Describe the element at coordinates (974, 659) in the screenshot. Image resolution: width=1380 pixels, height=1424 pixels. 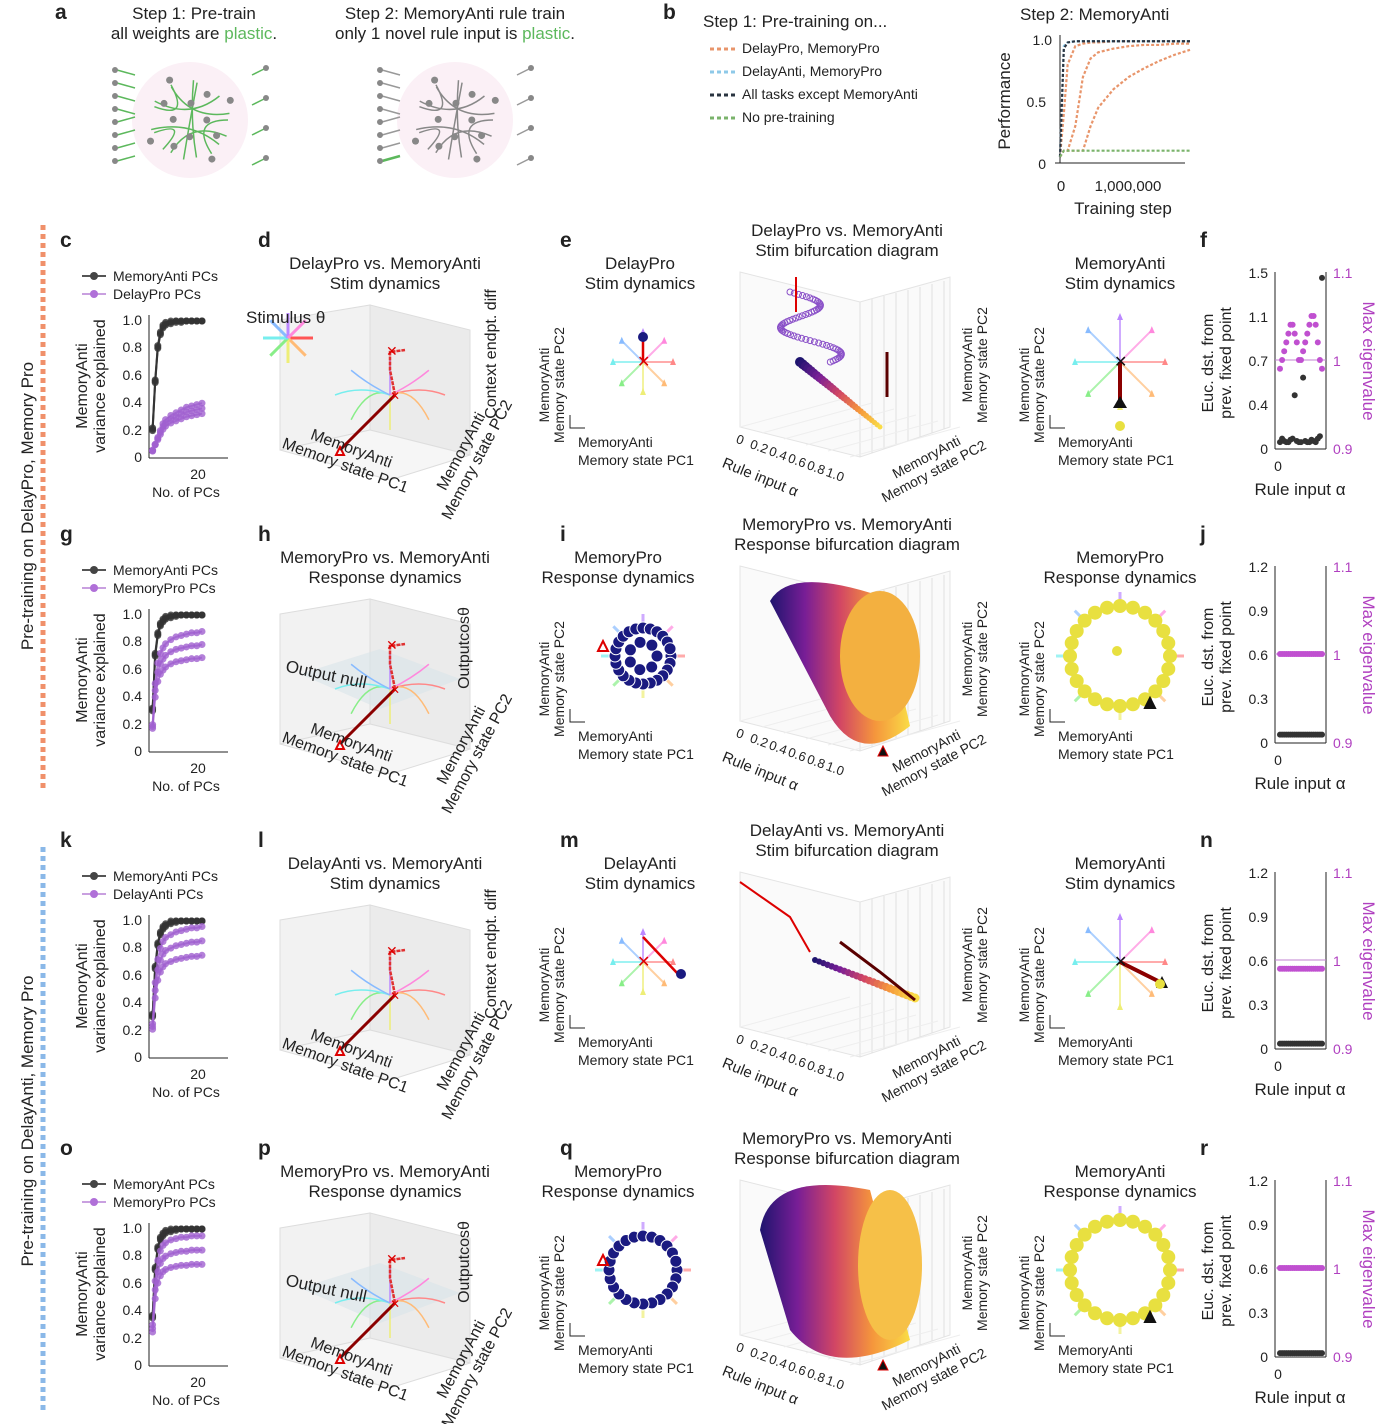
I see `z-axis-label: MemoryAnti Memory state PC2` at that location.